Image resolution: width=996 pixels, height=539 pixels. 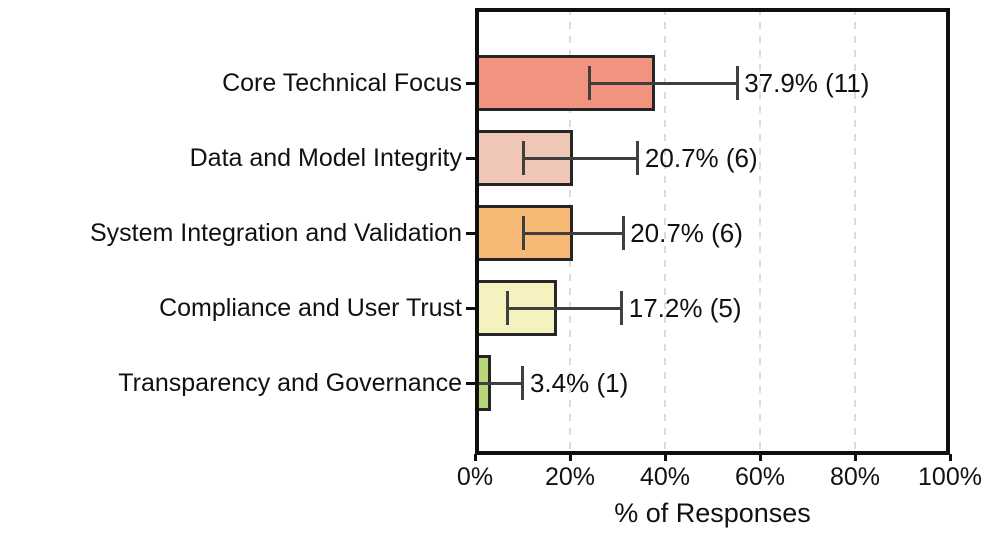 What do you see at coordinates (290, 383) in the screenshot?
I see `category-label: Transparency and Governance` at bounding box center [290, 383].